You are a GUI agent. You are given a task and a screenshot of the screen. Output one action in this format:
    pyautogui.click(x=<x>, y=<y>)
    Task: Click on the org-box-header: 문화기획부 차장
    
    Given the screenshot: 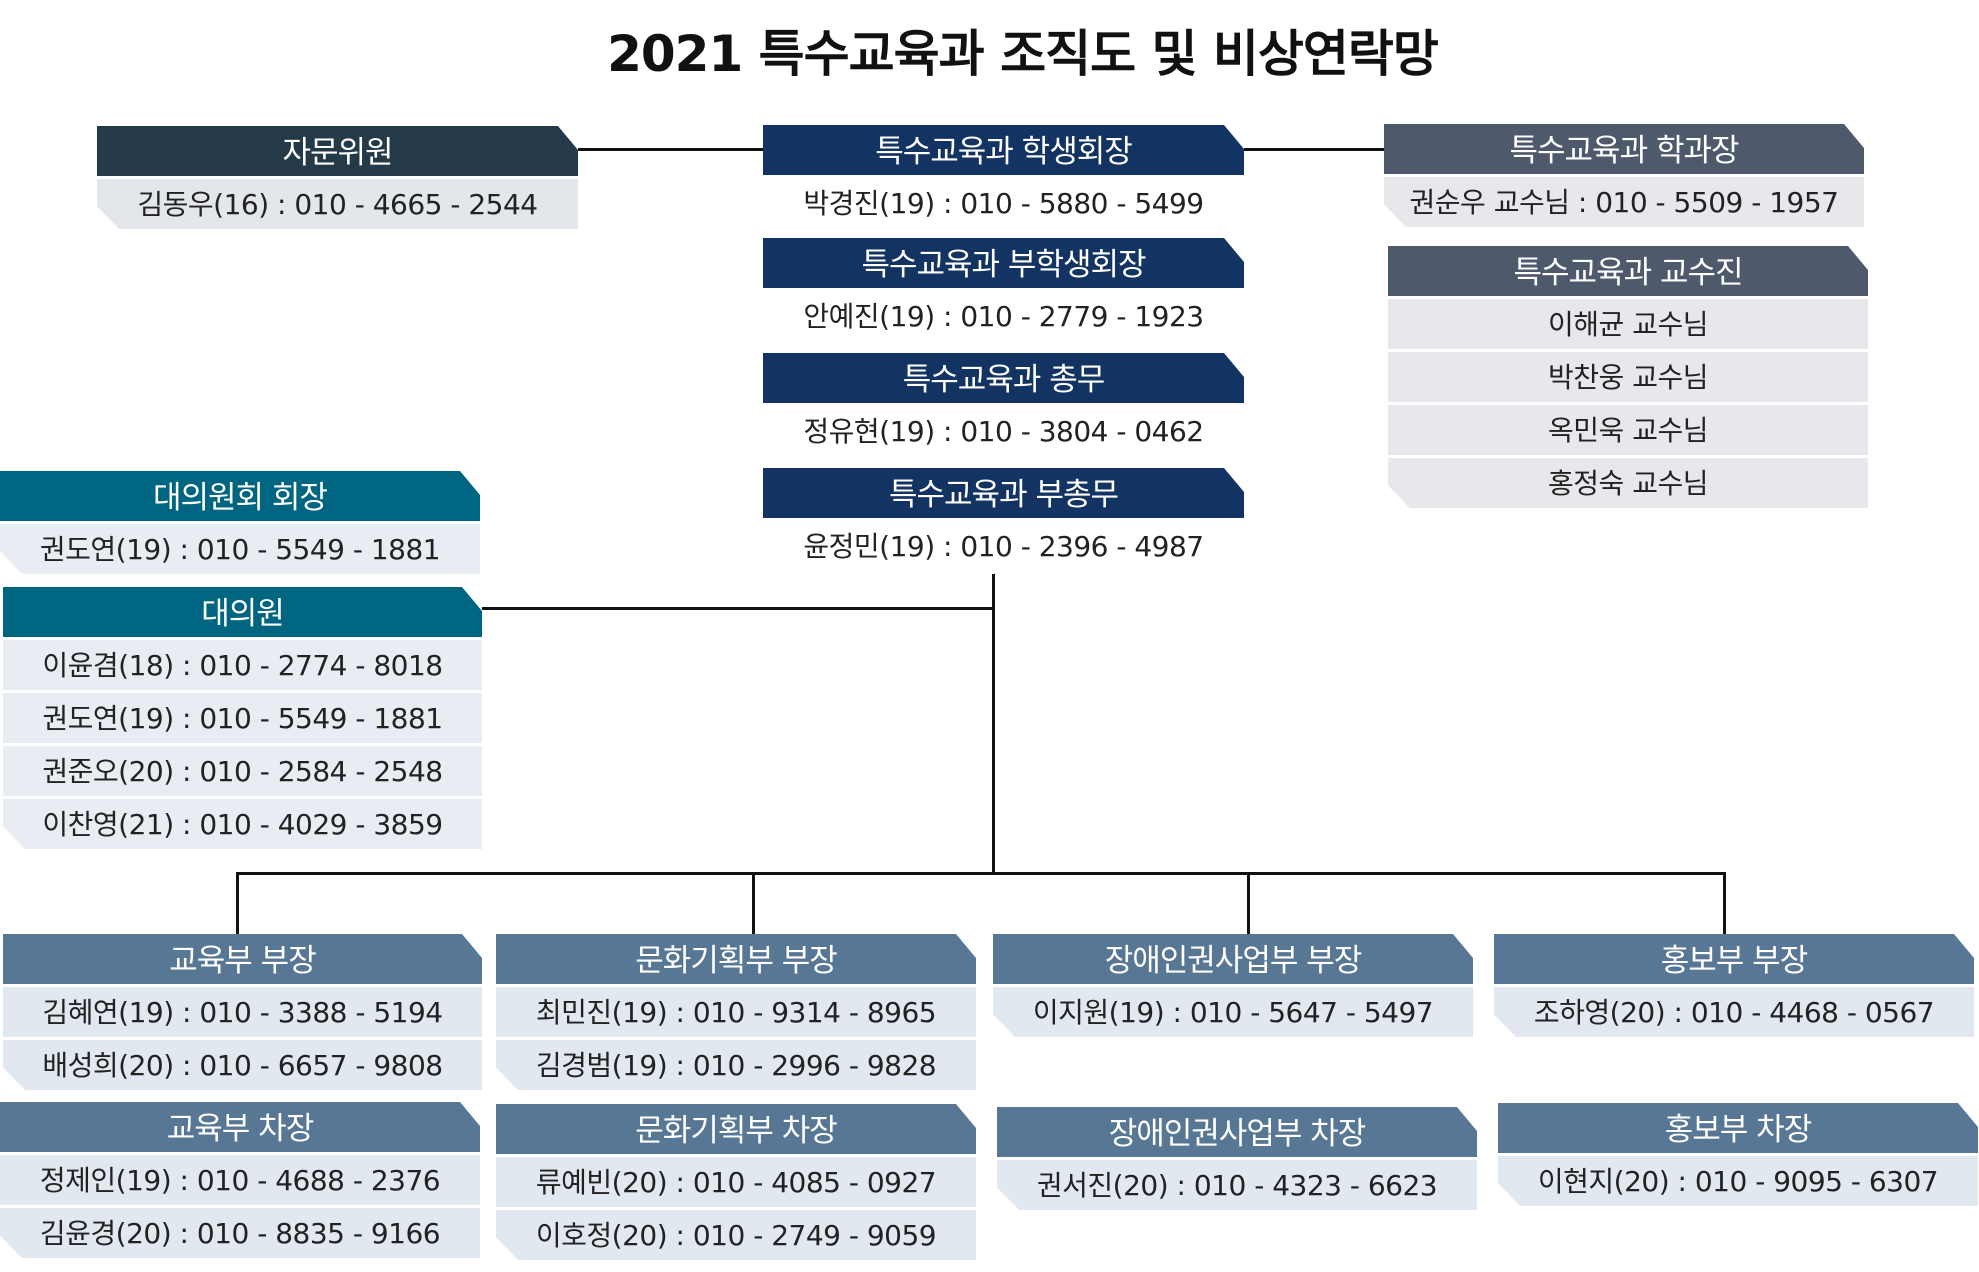 What is the action you would take?
    pyautogui.click(x=736, y=1129)
    